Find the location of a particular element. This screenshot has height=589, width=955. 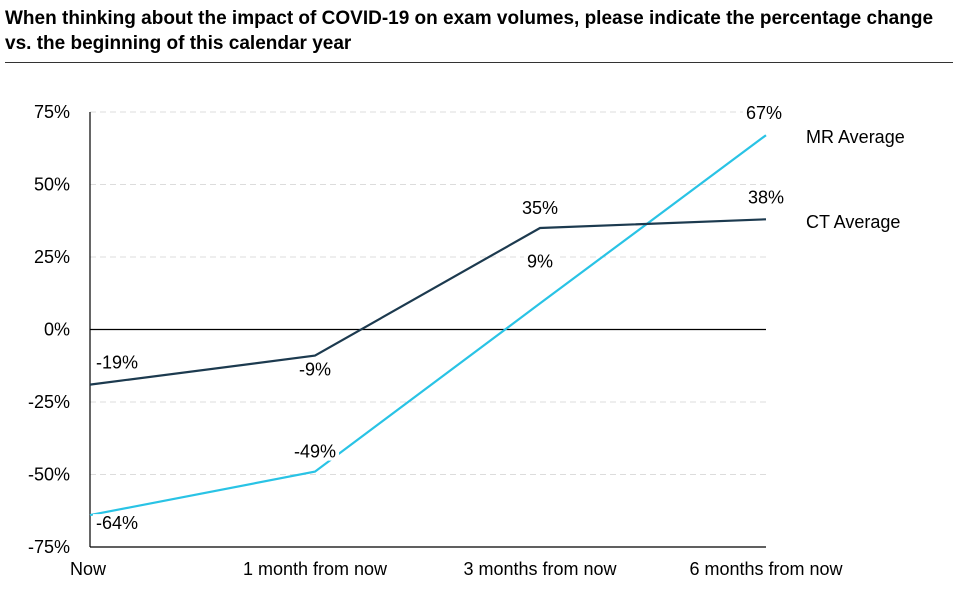

title-divider is located at coordinates (479, 62).